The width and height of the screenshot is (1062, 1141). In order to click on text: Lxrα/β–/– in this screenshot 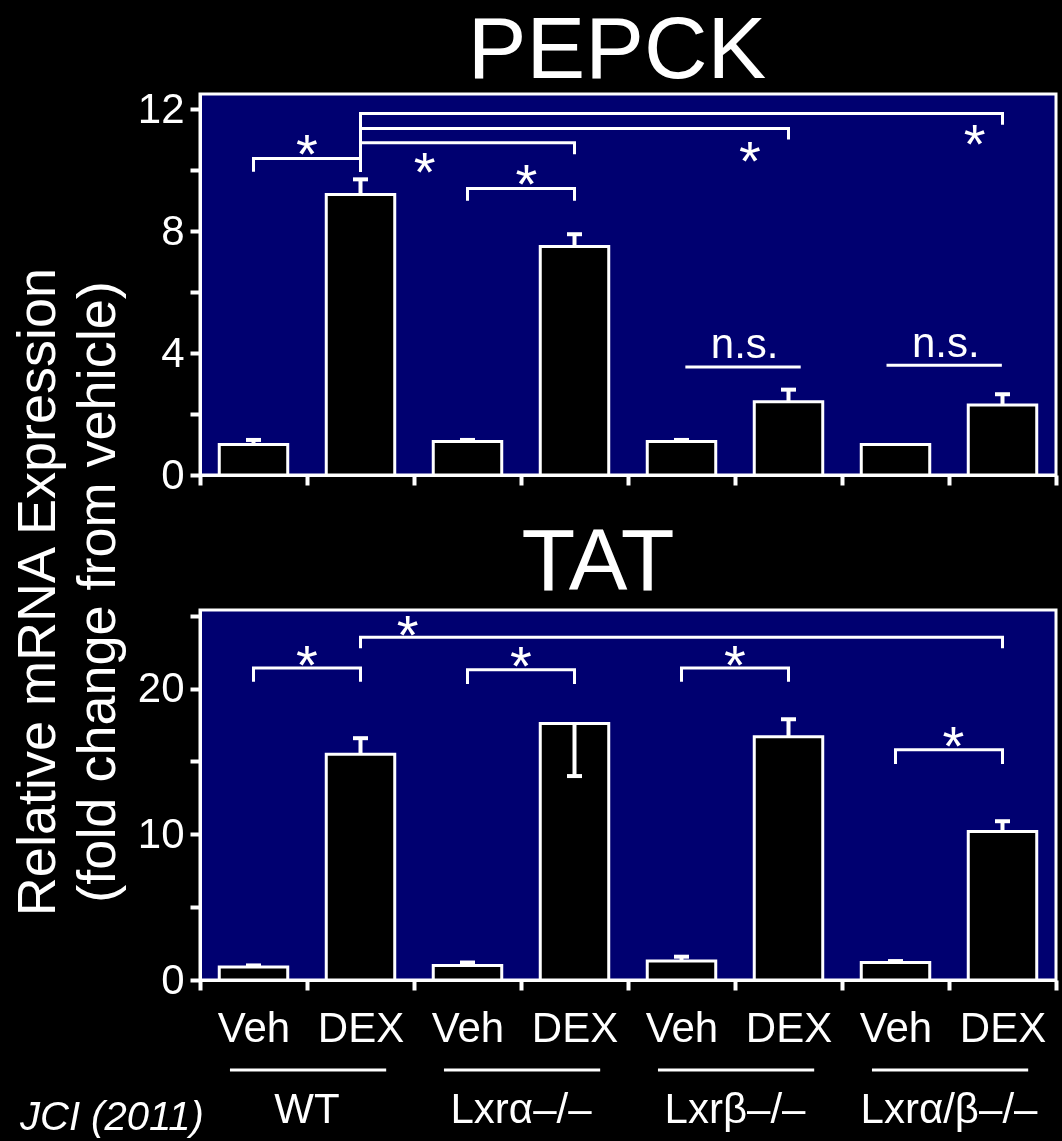, I will do `click(949, 1108)`.